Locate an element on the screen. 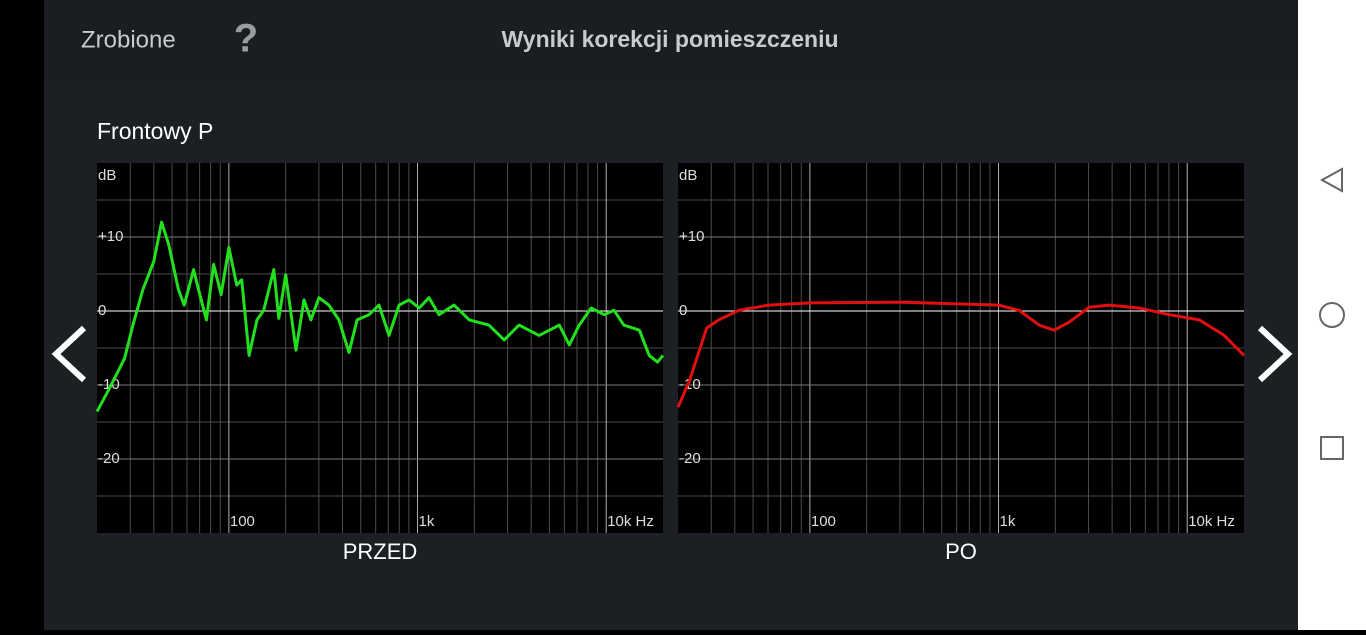  prev-arrow is located at coordinates (69, 354).